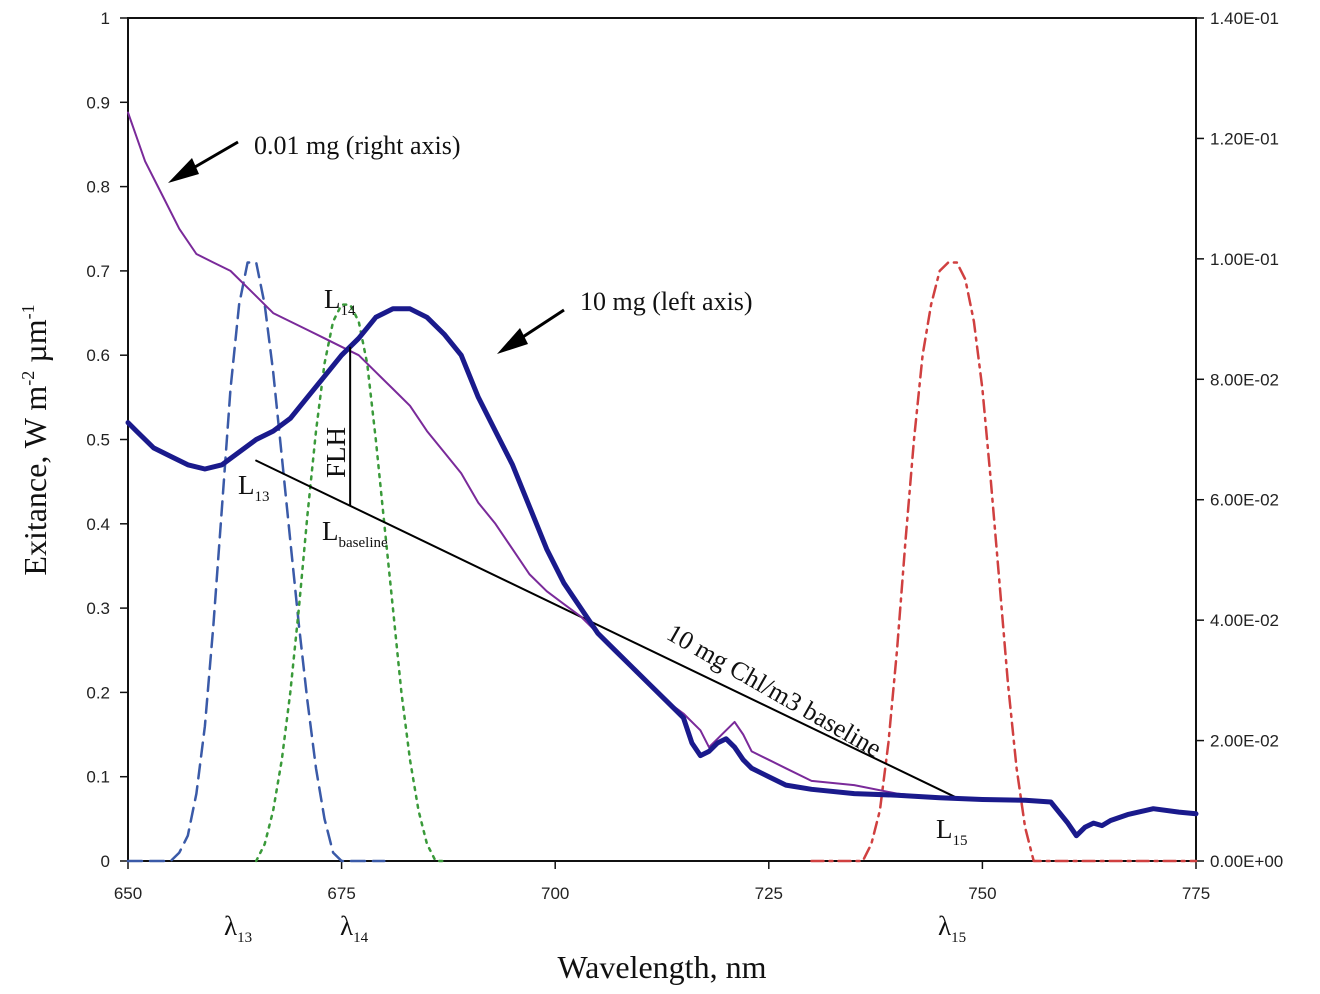  I want to click on svg-text: Lbaseline, so click(355, 533).